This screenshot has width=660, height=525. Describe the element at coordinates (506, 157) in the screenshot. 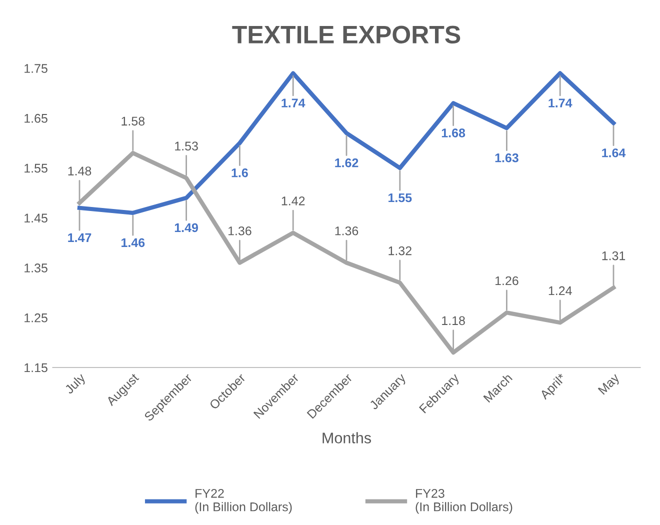

I see `data-label: 1.63` at that location.